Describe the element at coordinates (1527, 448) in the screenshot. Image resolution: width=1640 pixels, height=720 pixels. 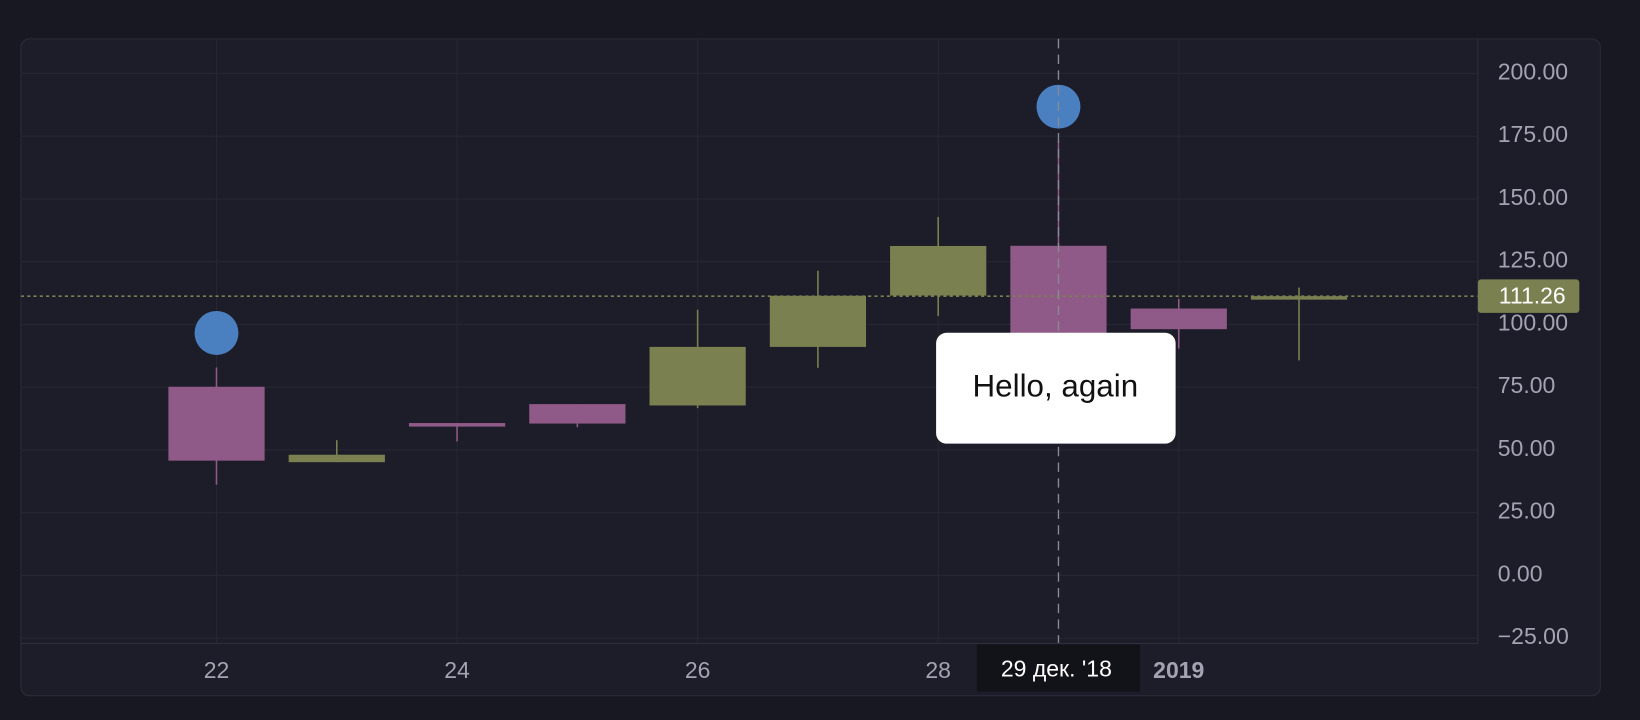
I see `y-tick-label: 50.00` at that location.